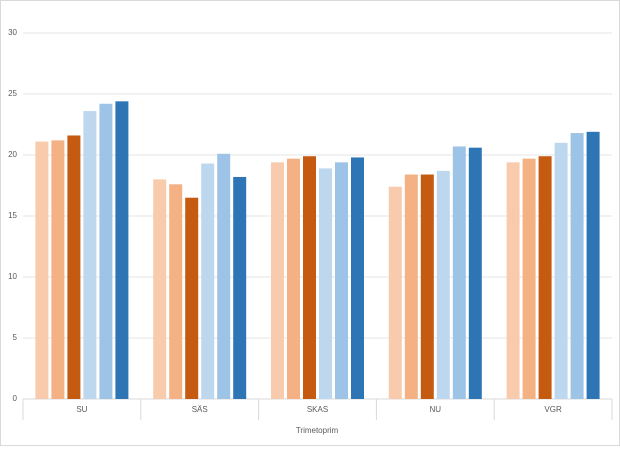  What do you see at coordinates (81, 409) in the screenshot?
I see `x-tick-label: SU` at bounding box center [81, 409].